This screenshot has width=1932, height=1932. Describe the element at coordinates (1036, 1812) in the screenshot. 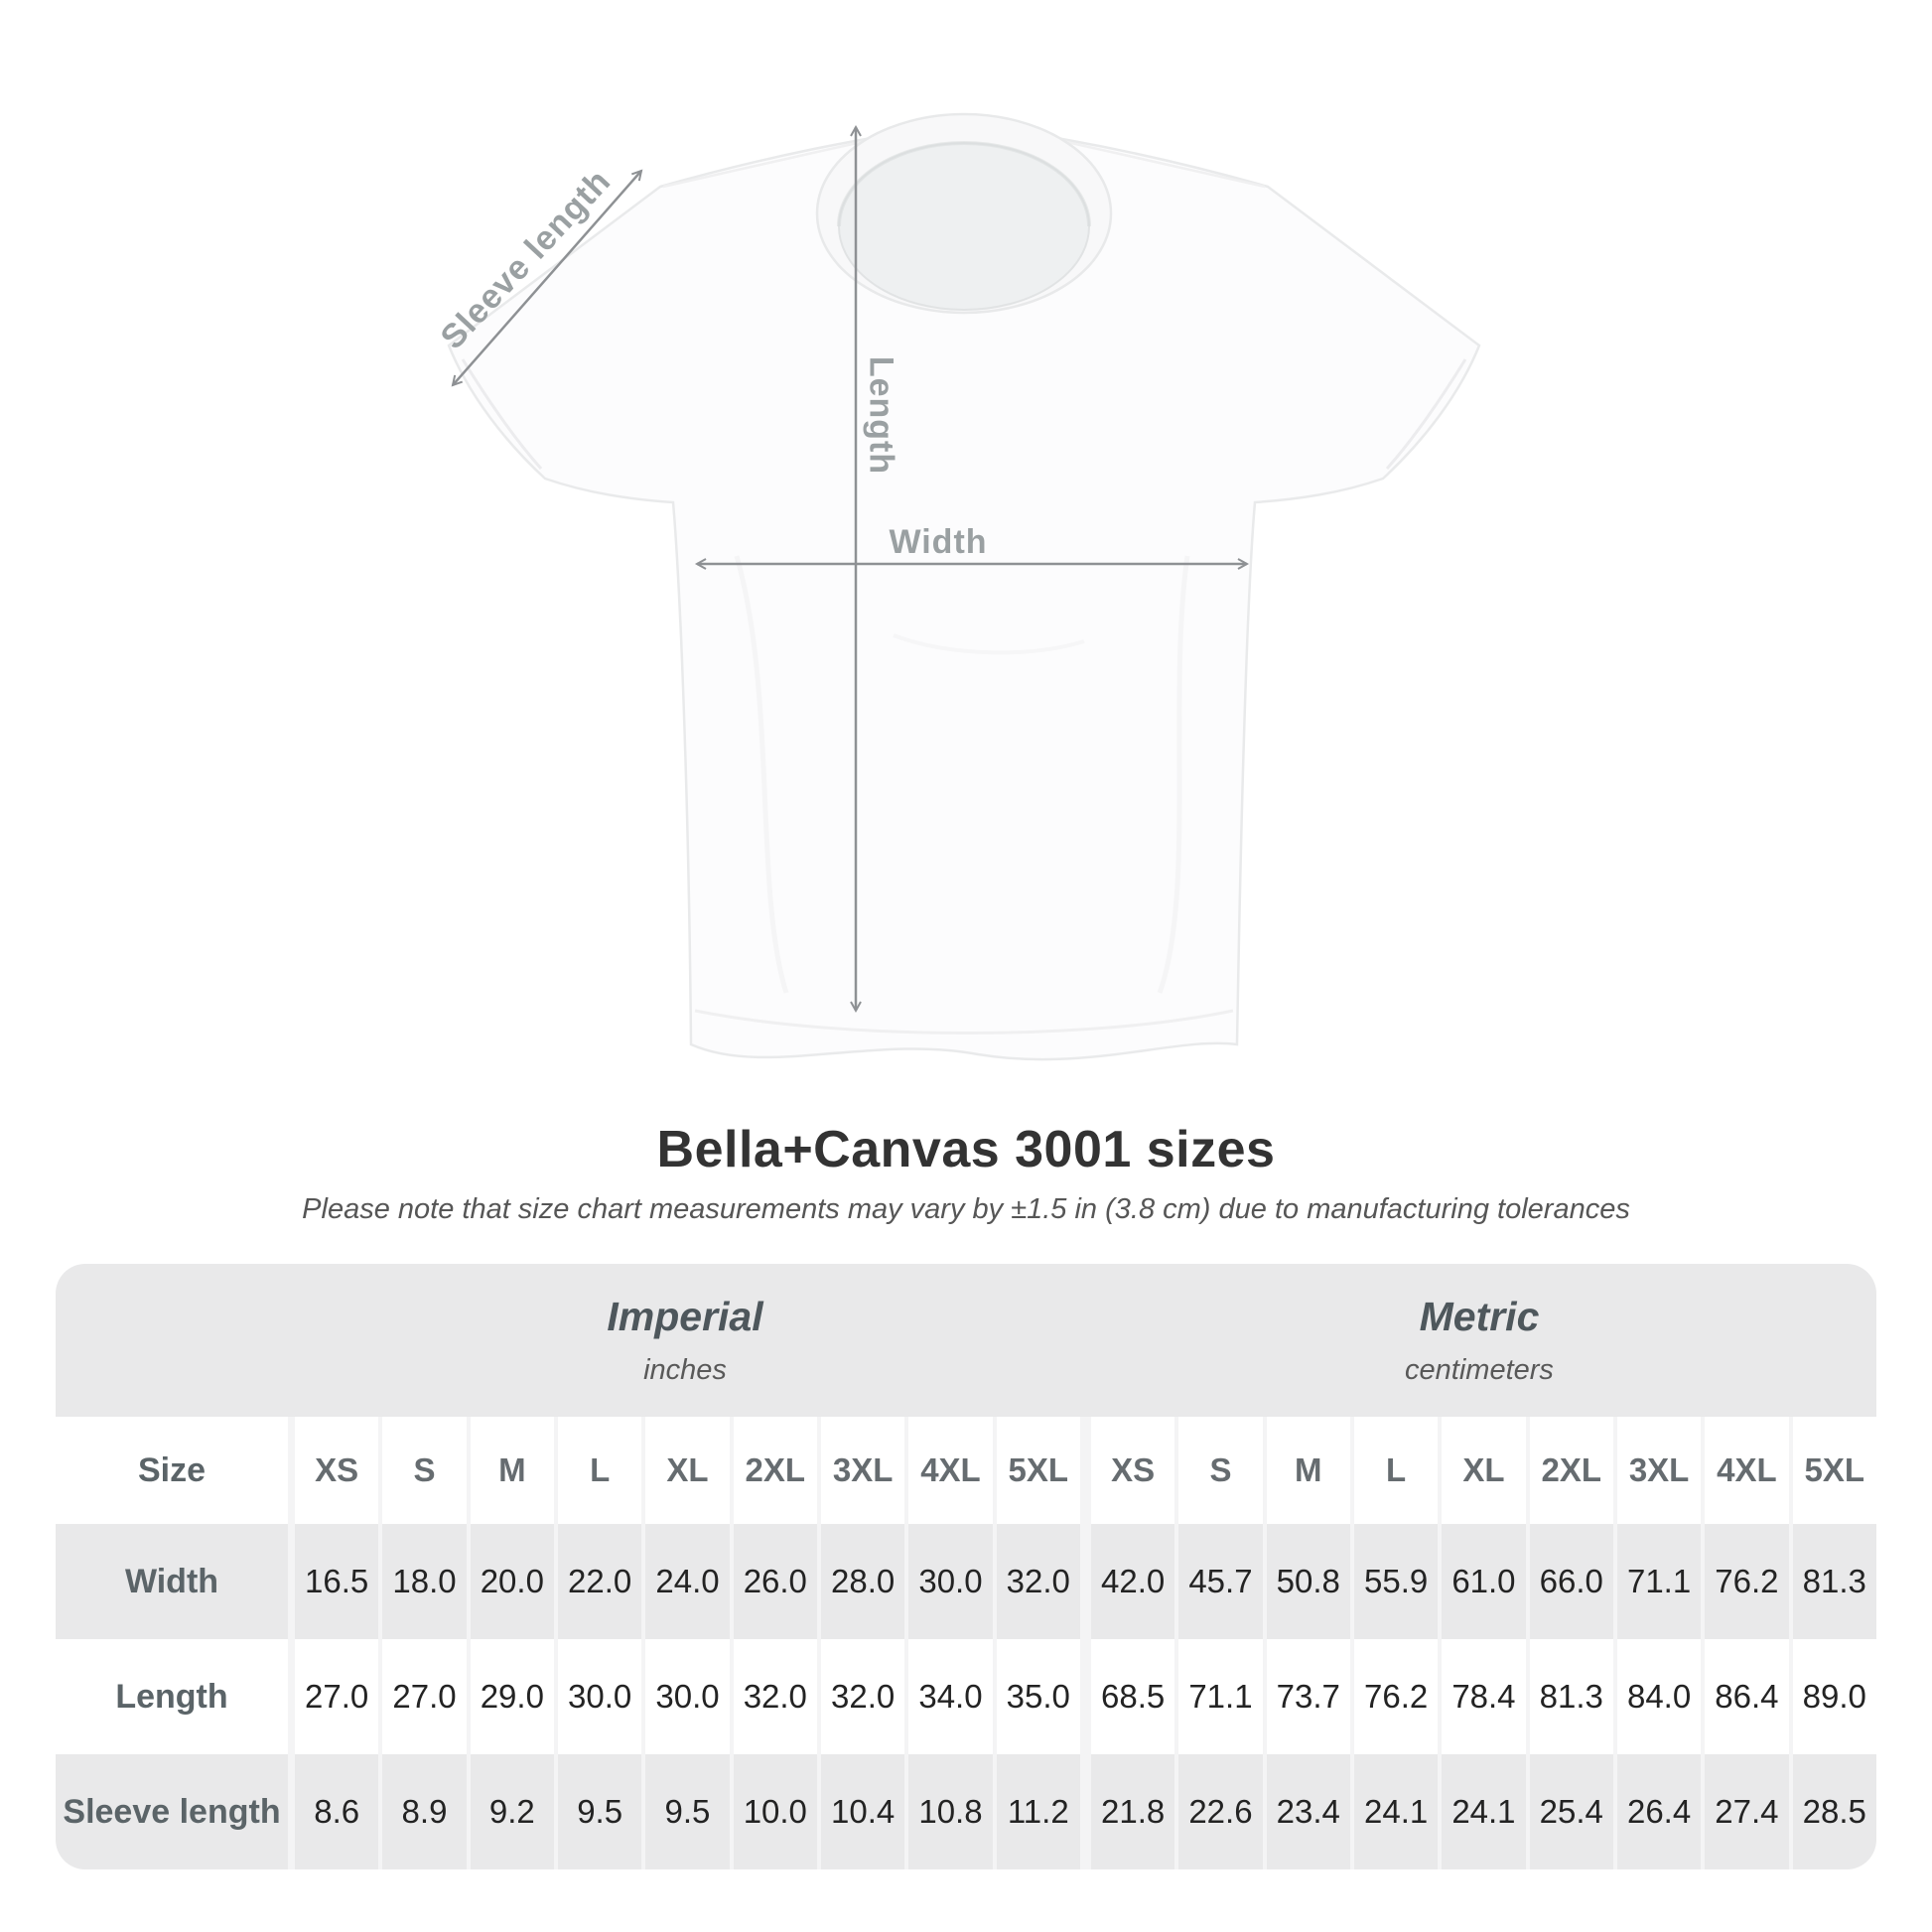

I see `sleeve-length-value-cell: 11.2` at that location.